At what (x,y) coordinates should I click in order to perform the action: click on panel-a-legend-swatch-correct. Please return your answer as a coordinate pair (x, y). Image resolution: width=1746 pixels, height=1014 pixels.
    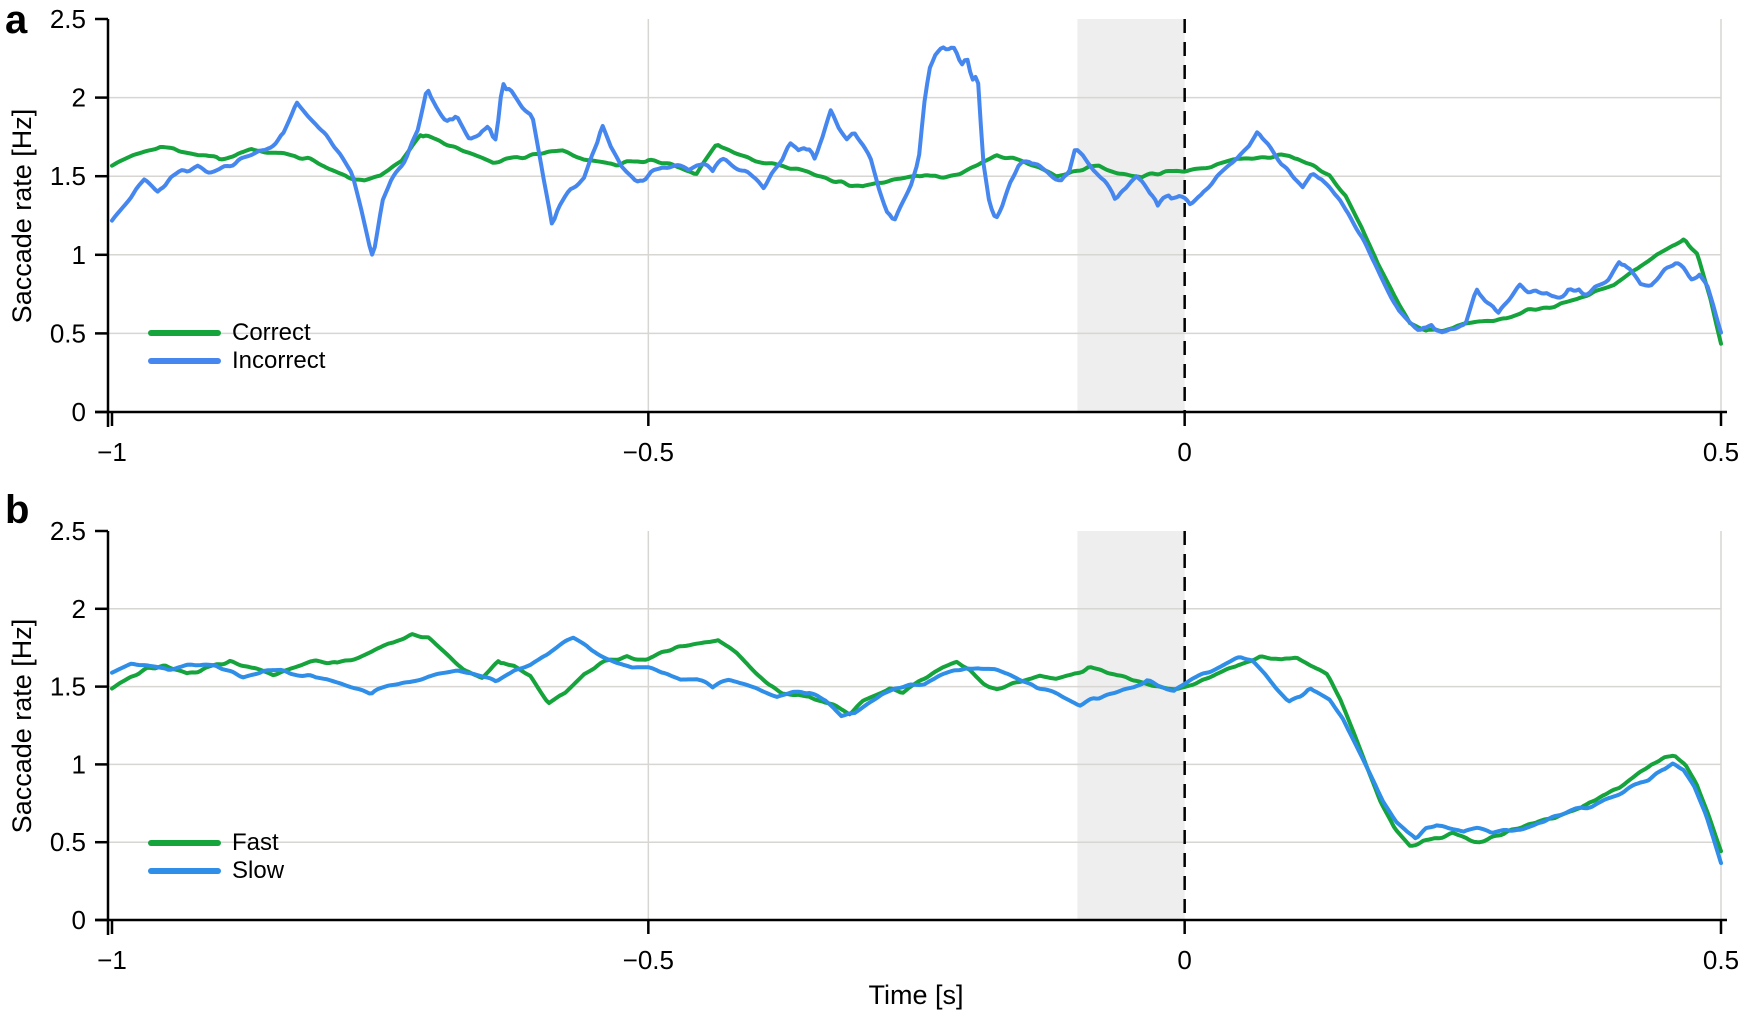
    Looking at the image, I should click on (184, 333).